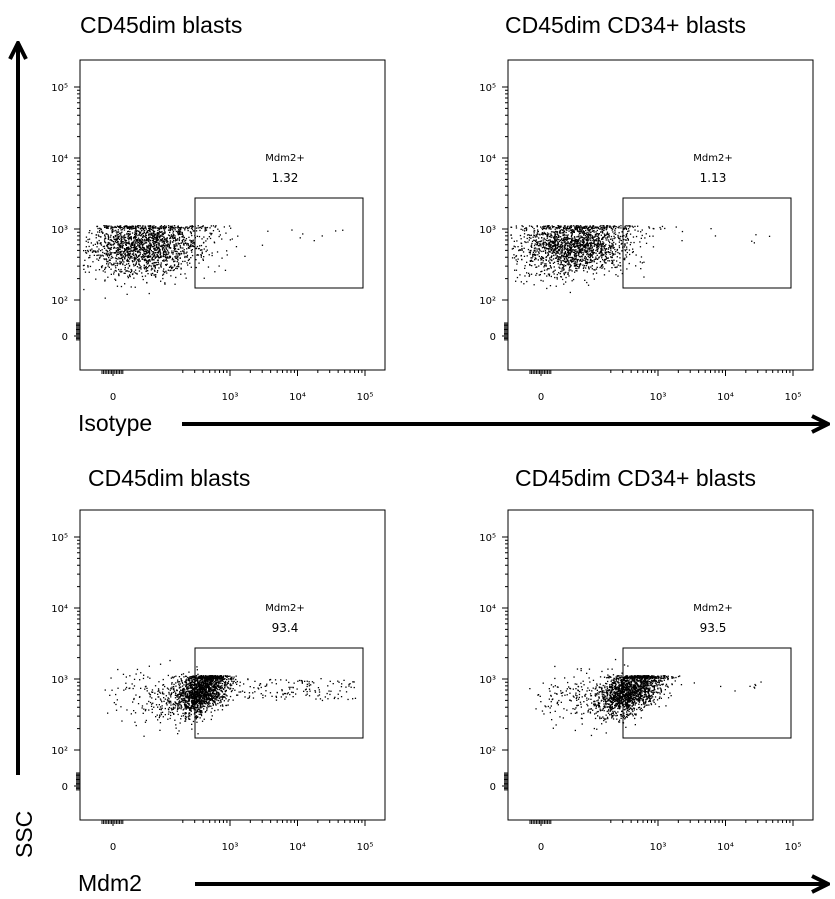 This screenshot has width=835, height=899. Describe the element at coordinates (115, 423) in the screenshot. I see `x-axis-label: Isotype` at that location.